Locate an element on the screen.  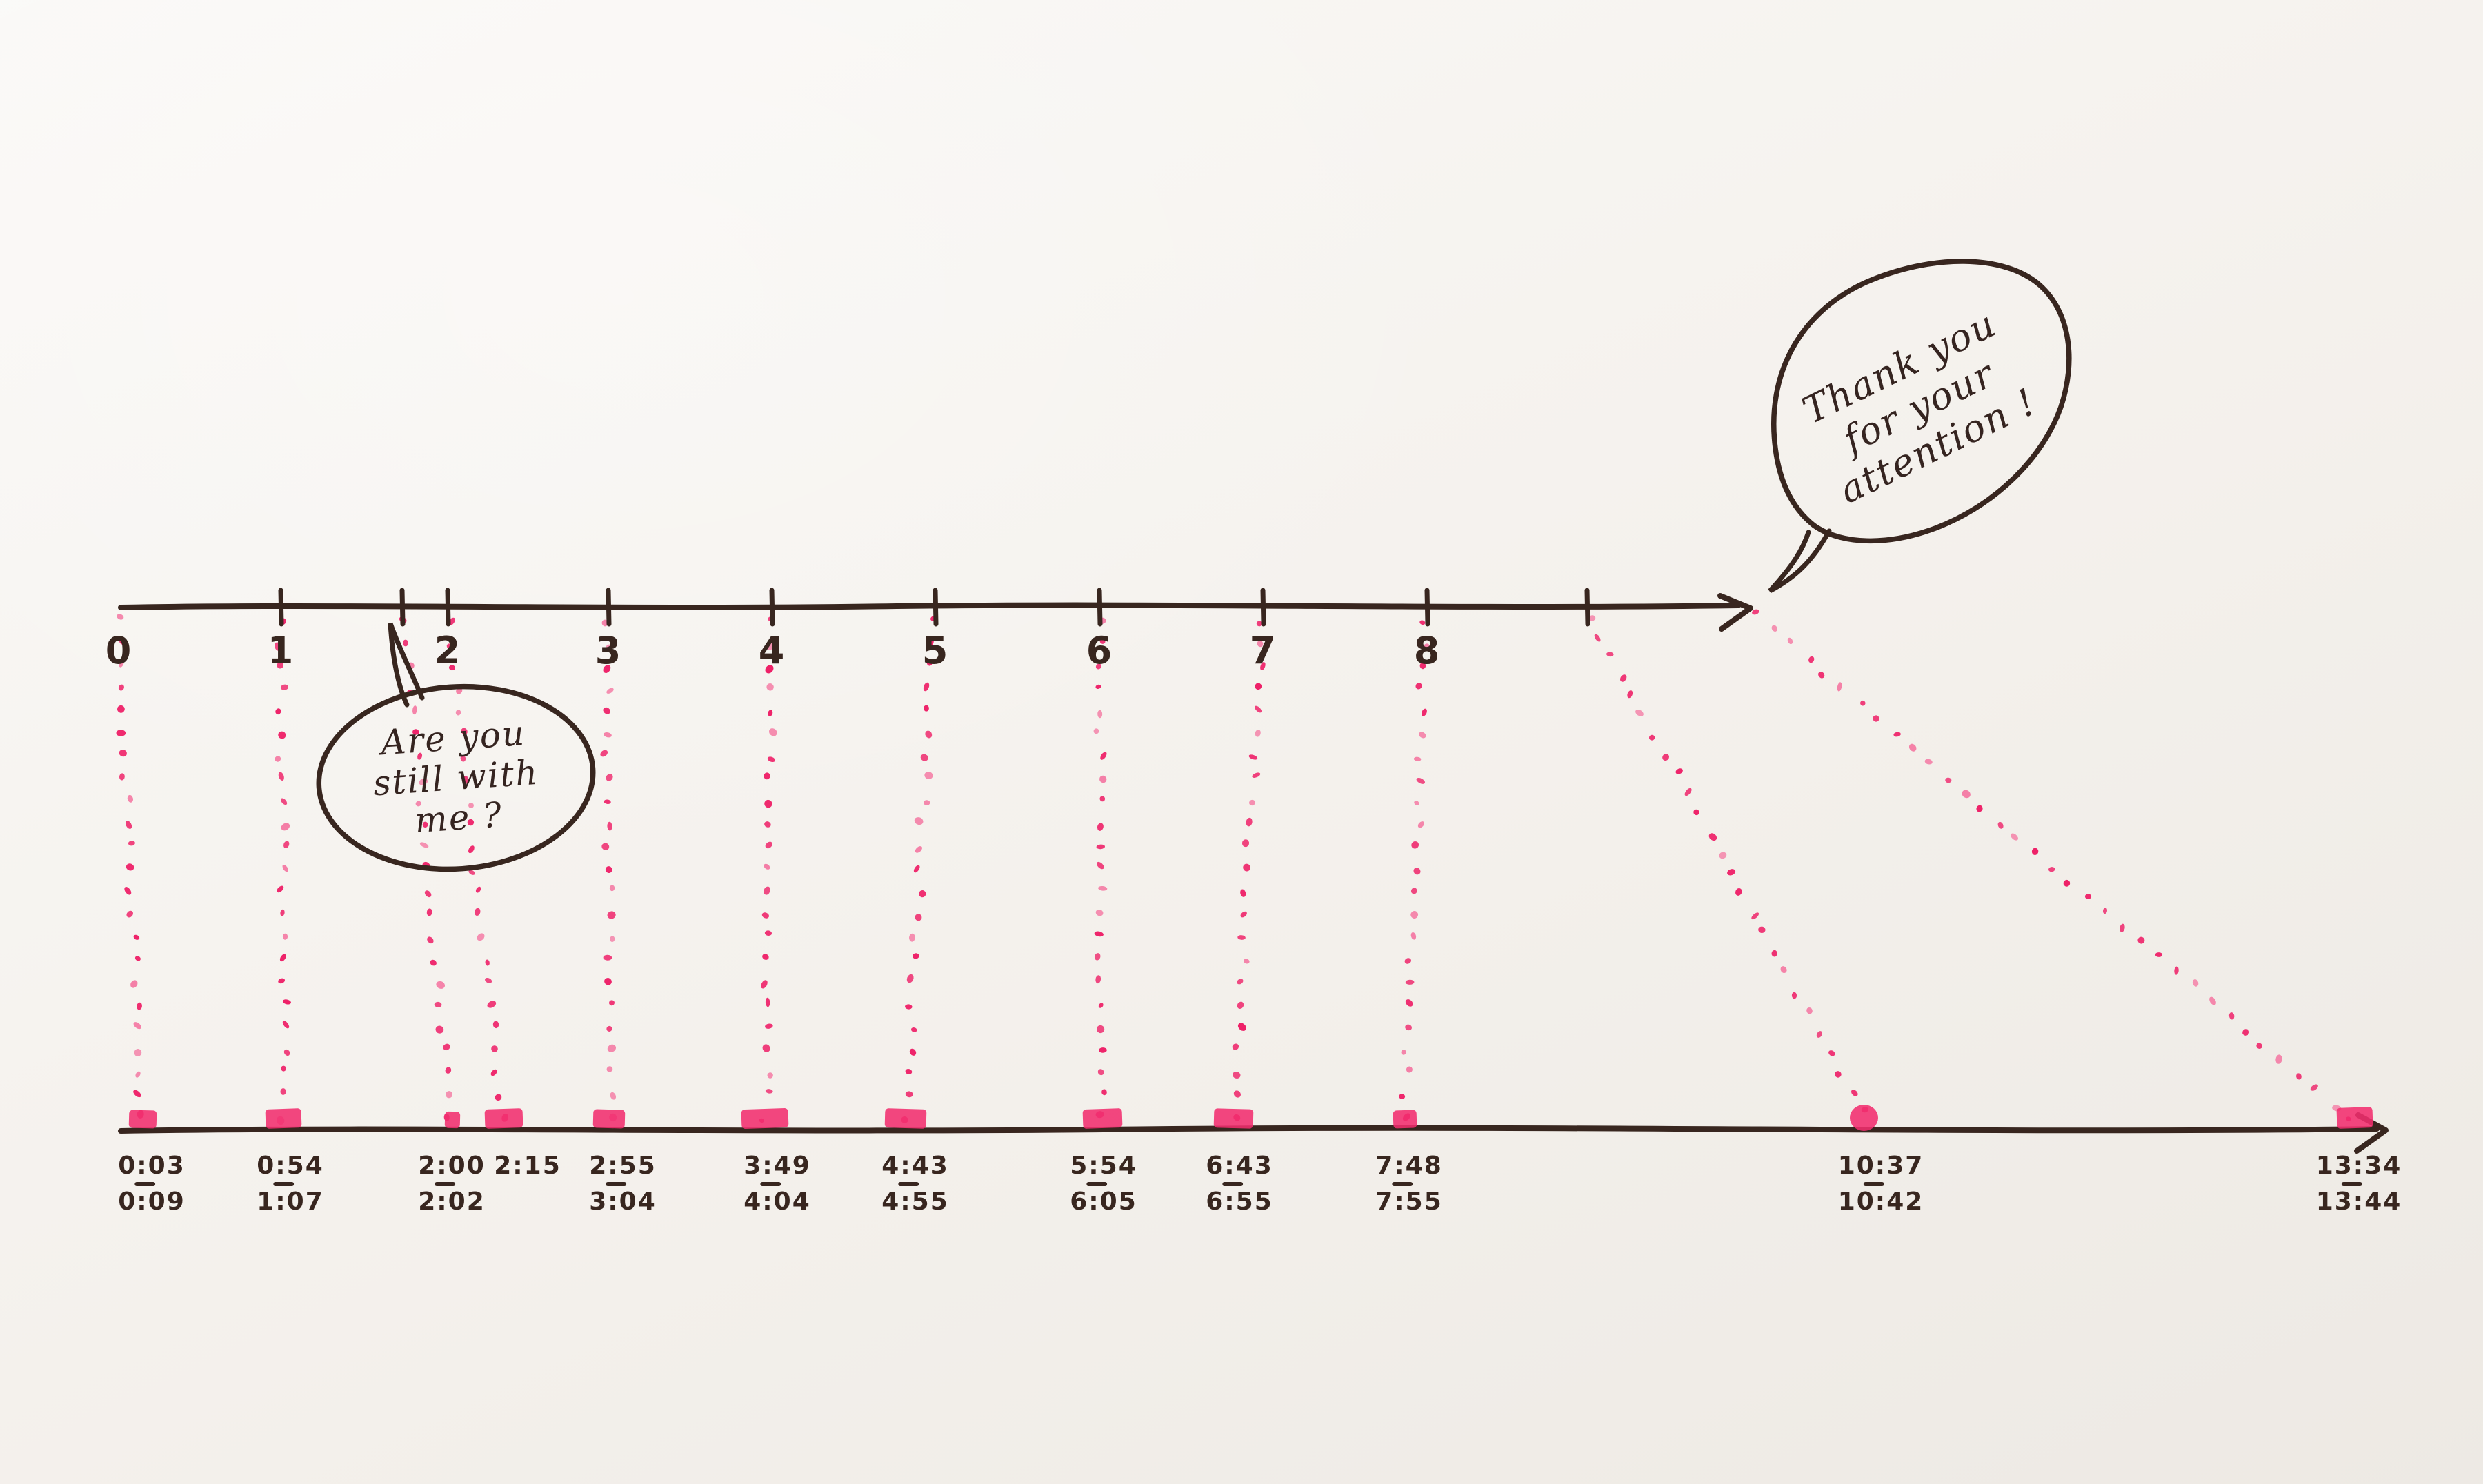
question-bubble-tail is located at coordinates (407, 665).